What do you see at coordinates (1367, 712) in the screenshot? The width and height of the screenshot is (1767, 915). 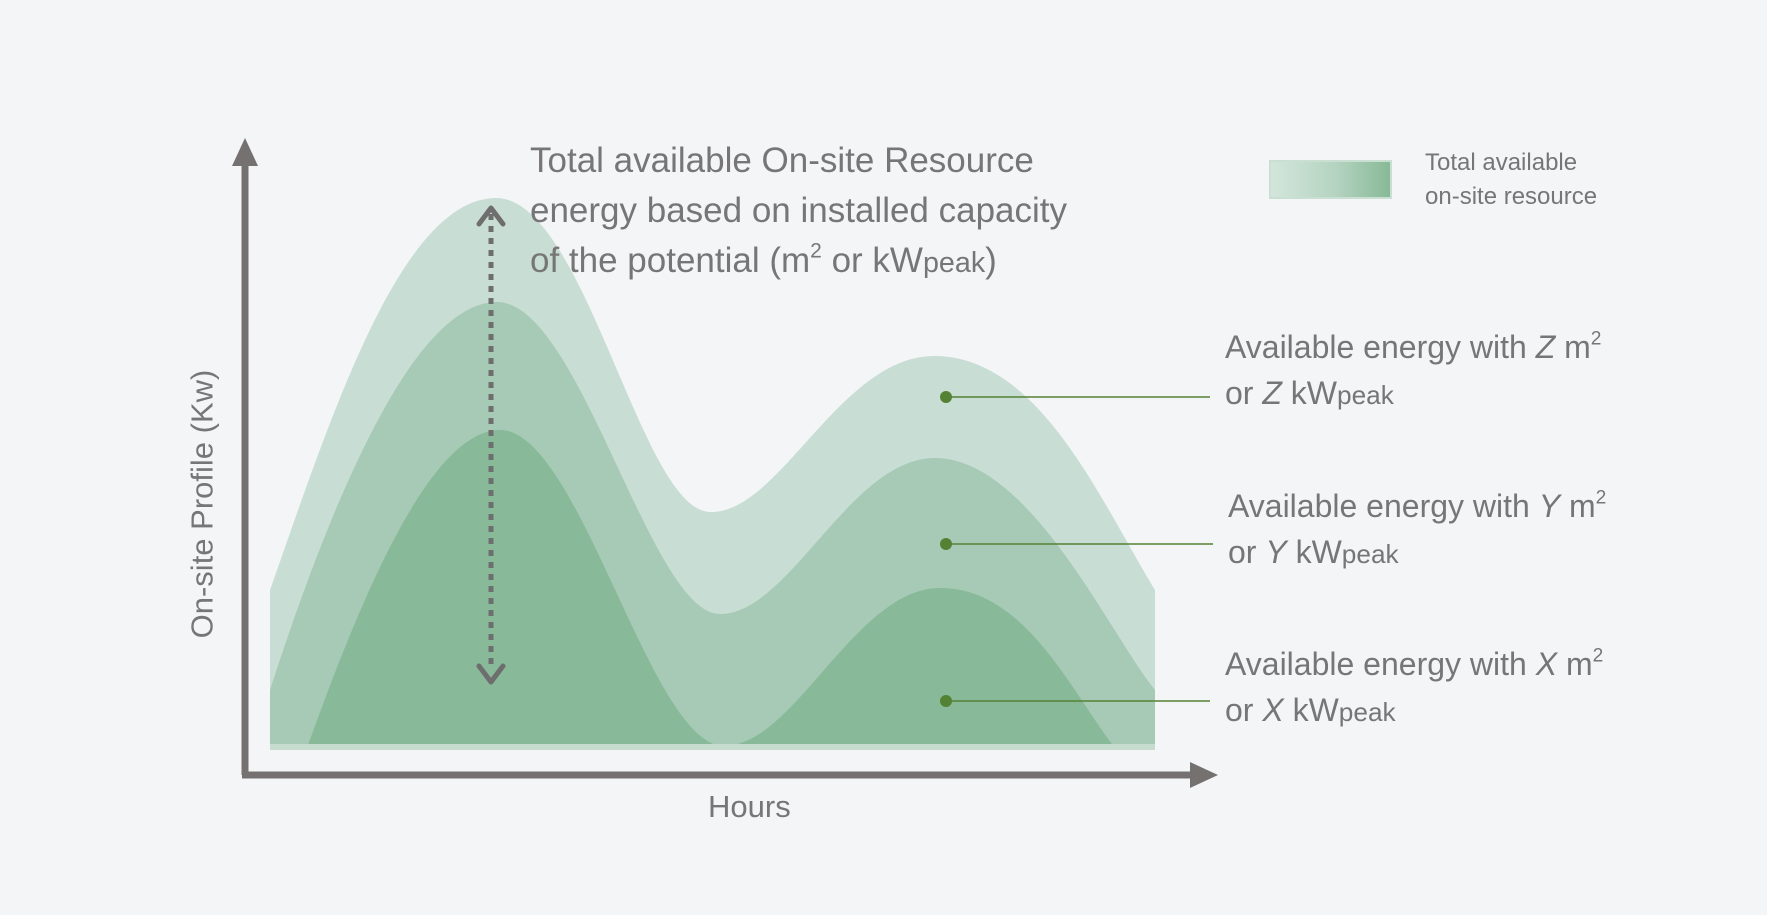 I see `callout-x-sub: peak` at bounding box center [1367, 712].